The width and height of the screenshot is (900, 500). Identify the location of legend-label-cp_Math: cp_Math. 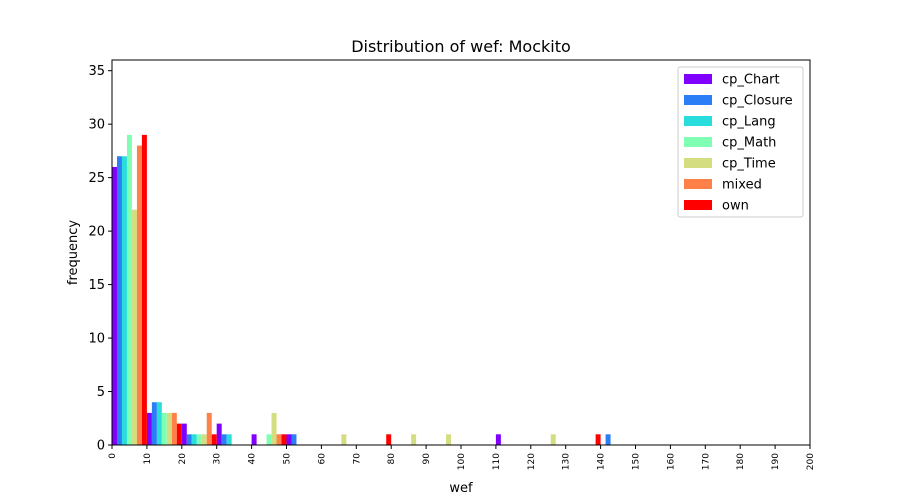
(749, 143).